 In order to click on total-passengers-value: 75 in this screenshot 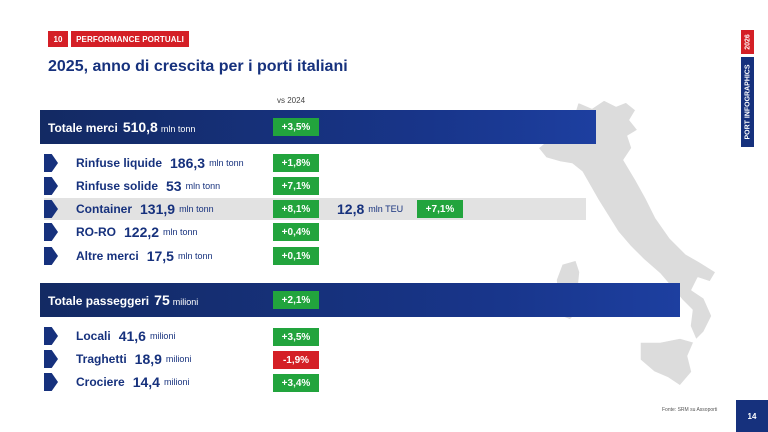, I will do `click(162, 300)`.